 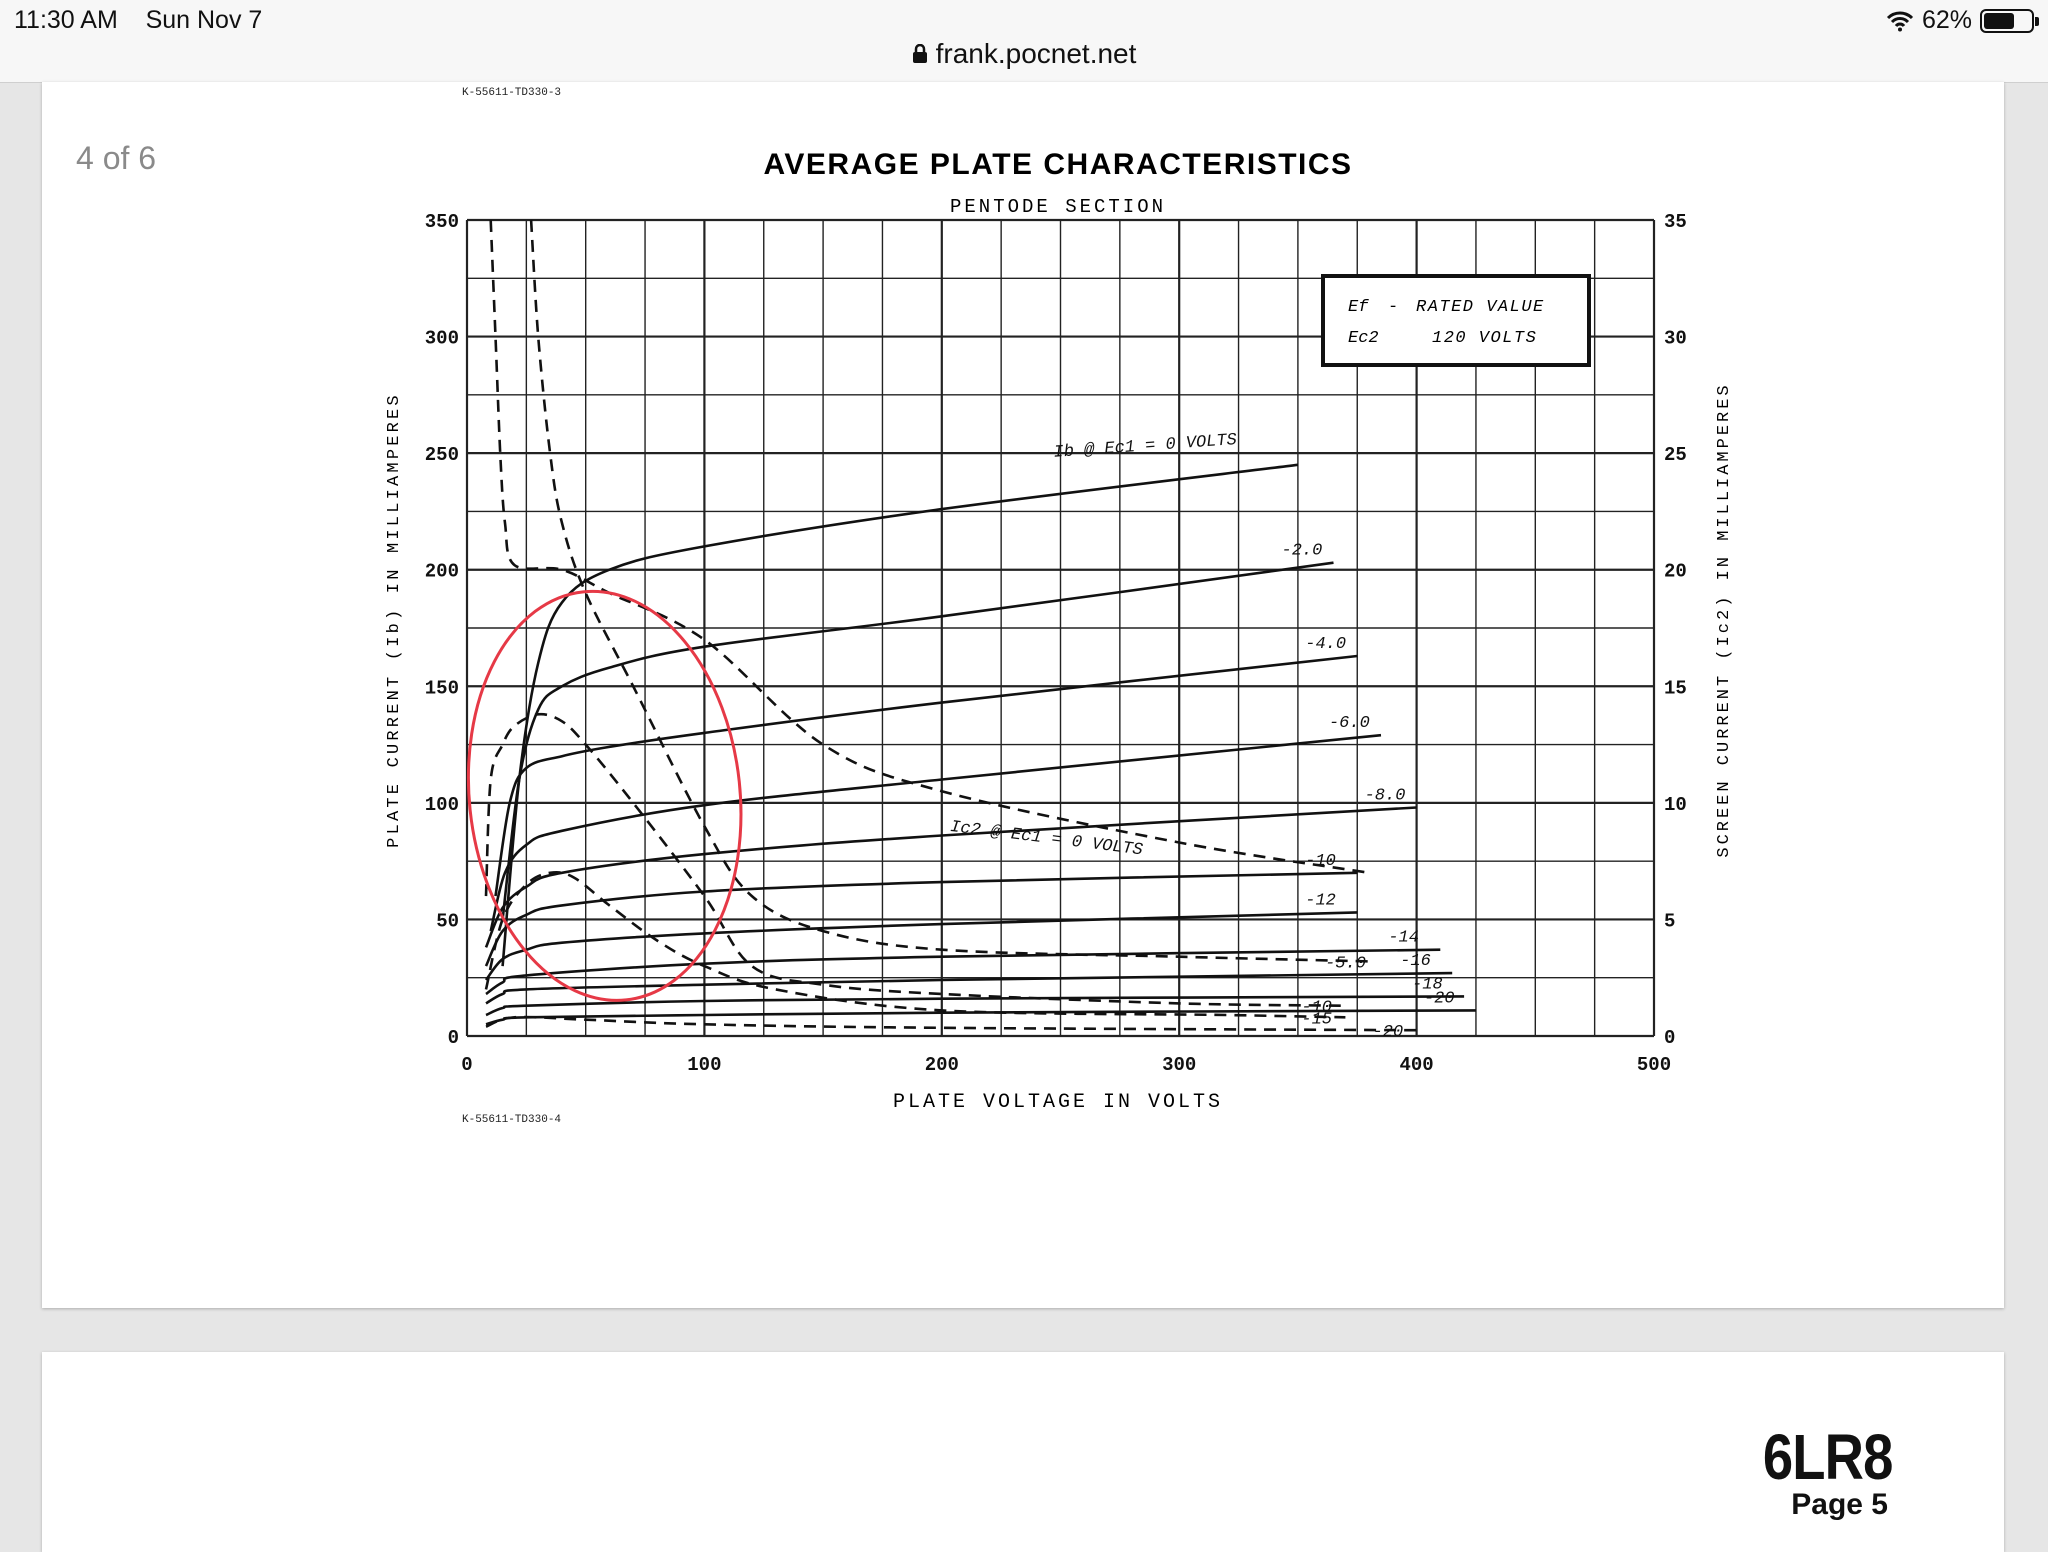 What do you see at coordinates (1388, 1032) in the screenshot?
I see `curve-label-screen-voltage: -20` at bounding box center [1388, 1032].